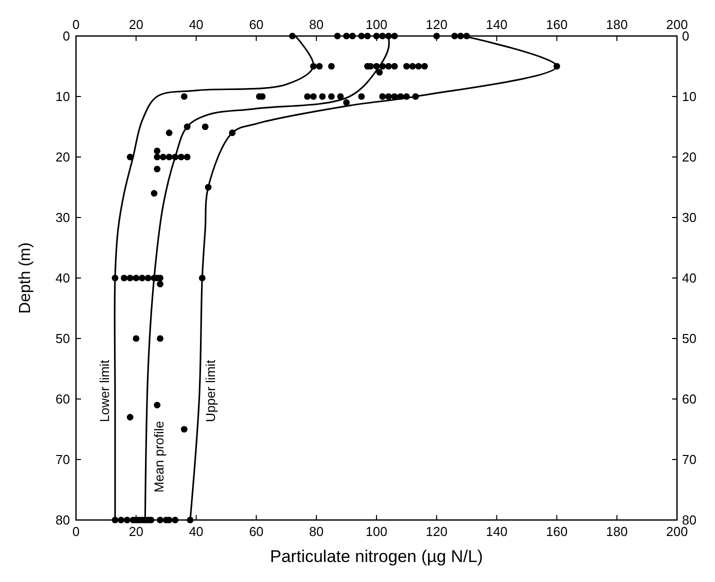 This screenshot has width=715, height=582. What do you see at coordinates (689, 278) in the screenshot?
I see `y2-tick-label: 40` at bounding box center [689, 278].